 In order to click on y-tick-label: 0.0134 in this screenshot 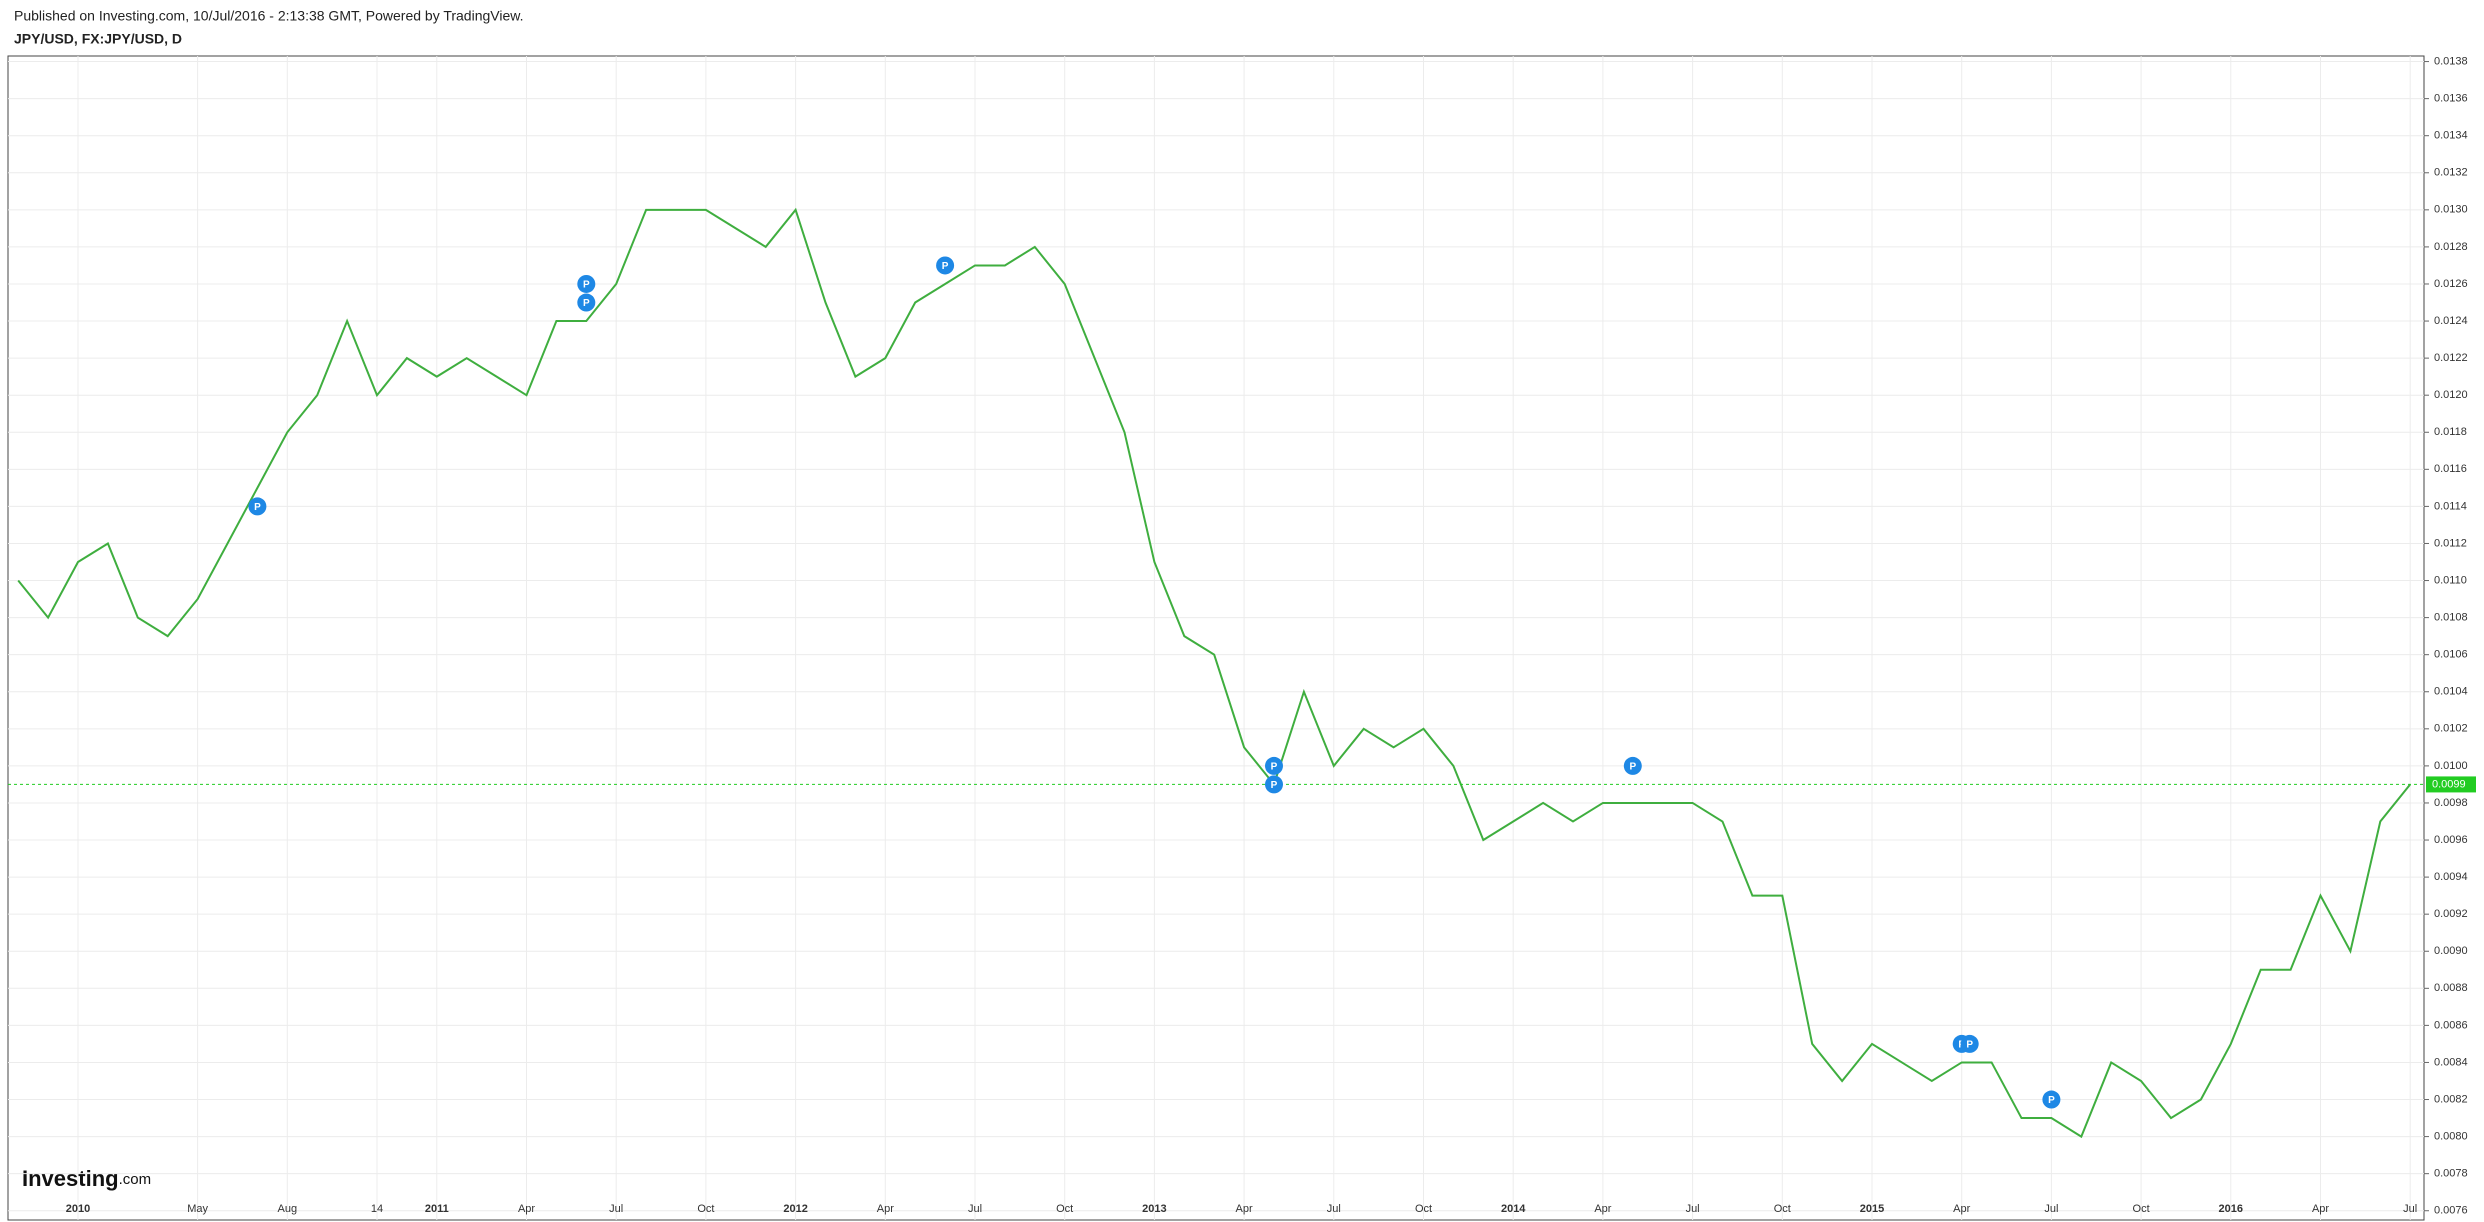, I will do `click(2451, 136)`.